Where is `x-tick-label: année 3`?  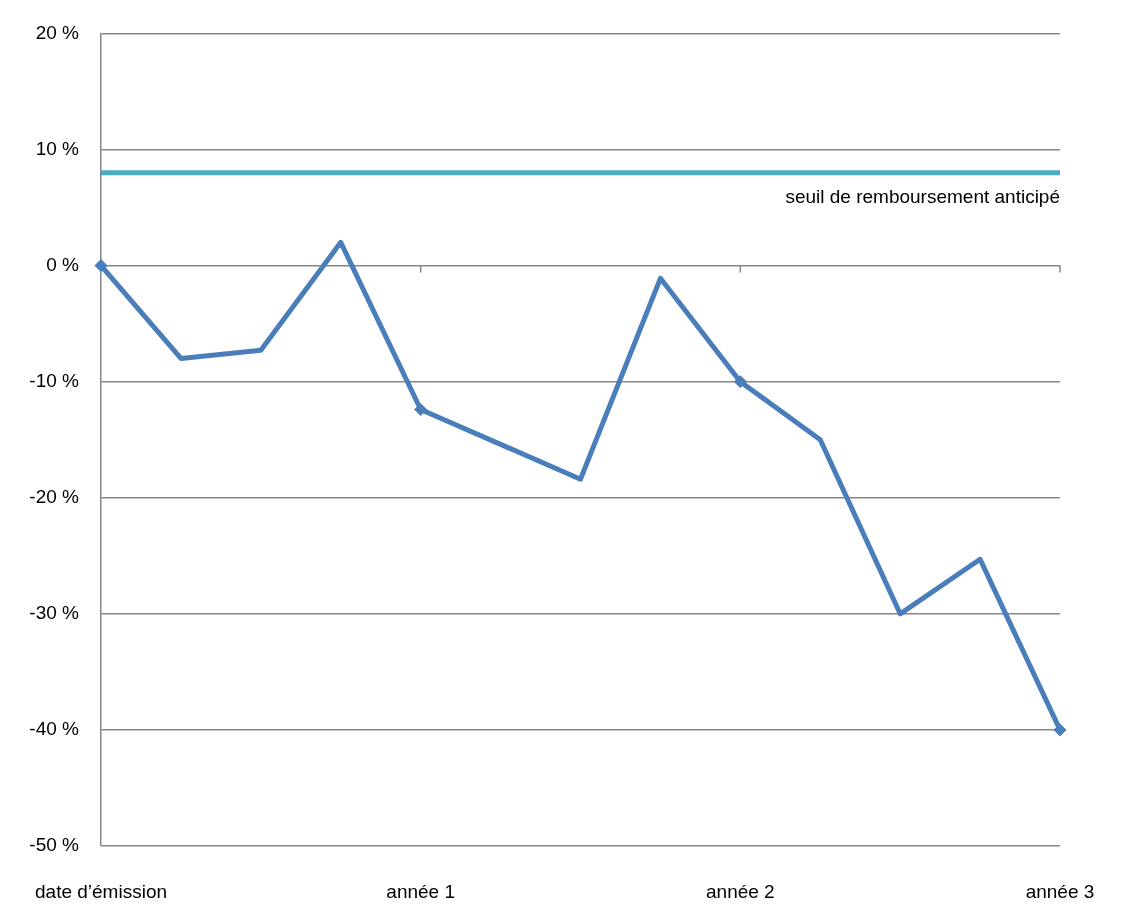
x-tick-label: année 3 is located at coordinates (1060, 891).